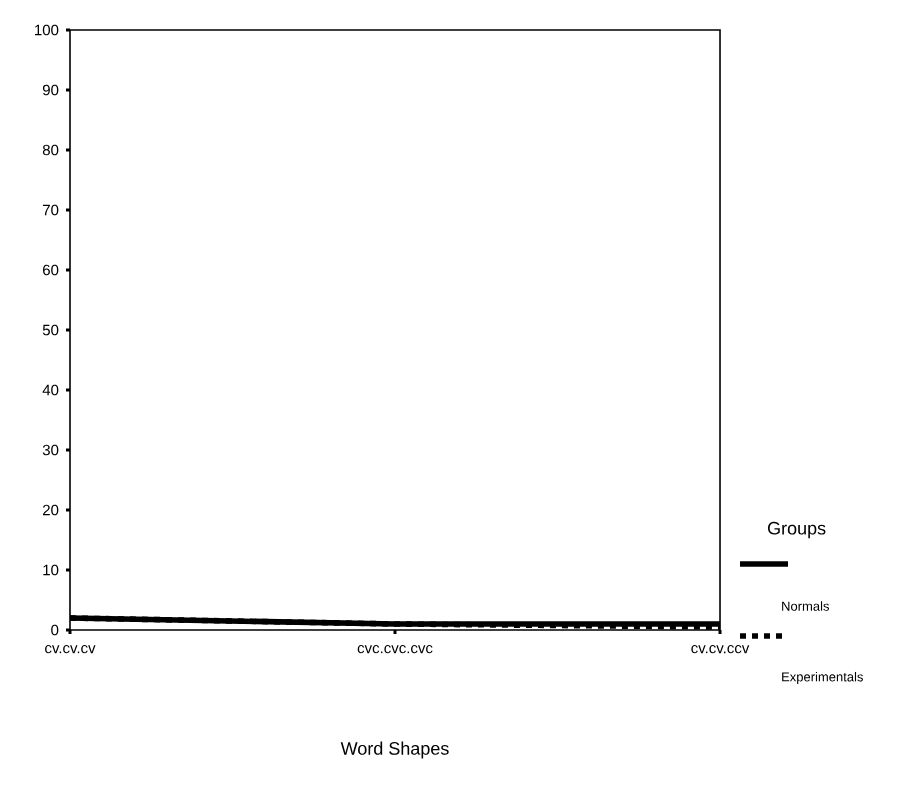  Describe the element at coordinates (394, 750) in the screenshot. I see `x-axis-title: Word Shapes` at that location.